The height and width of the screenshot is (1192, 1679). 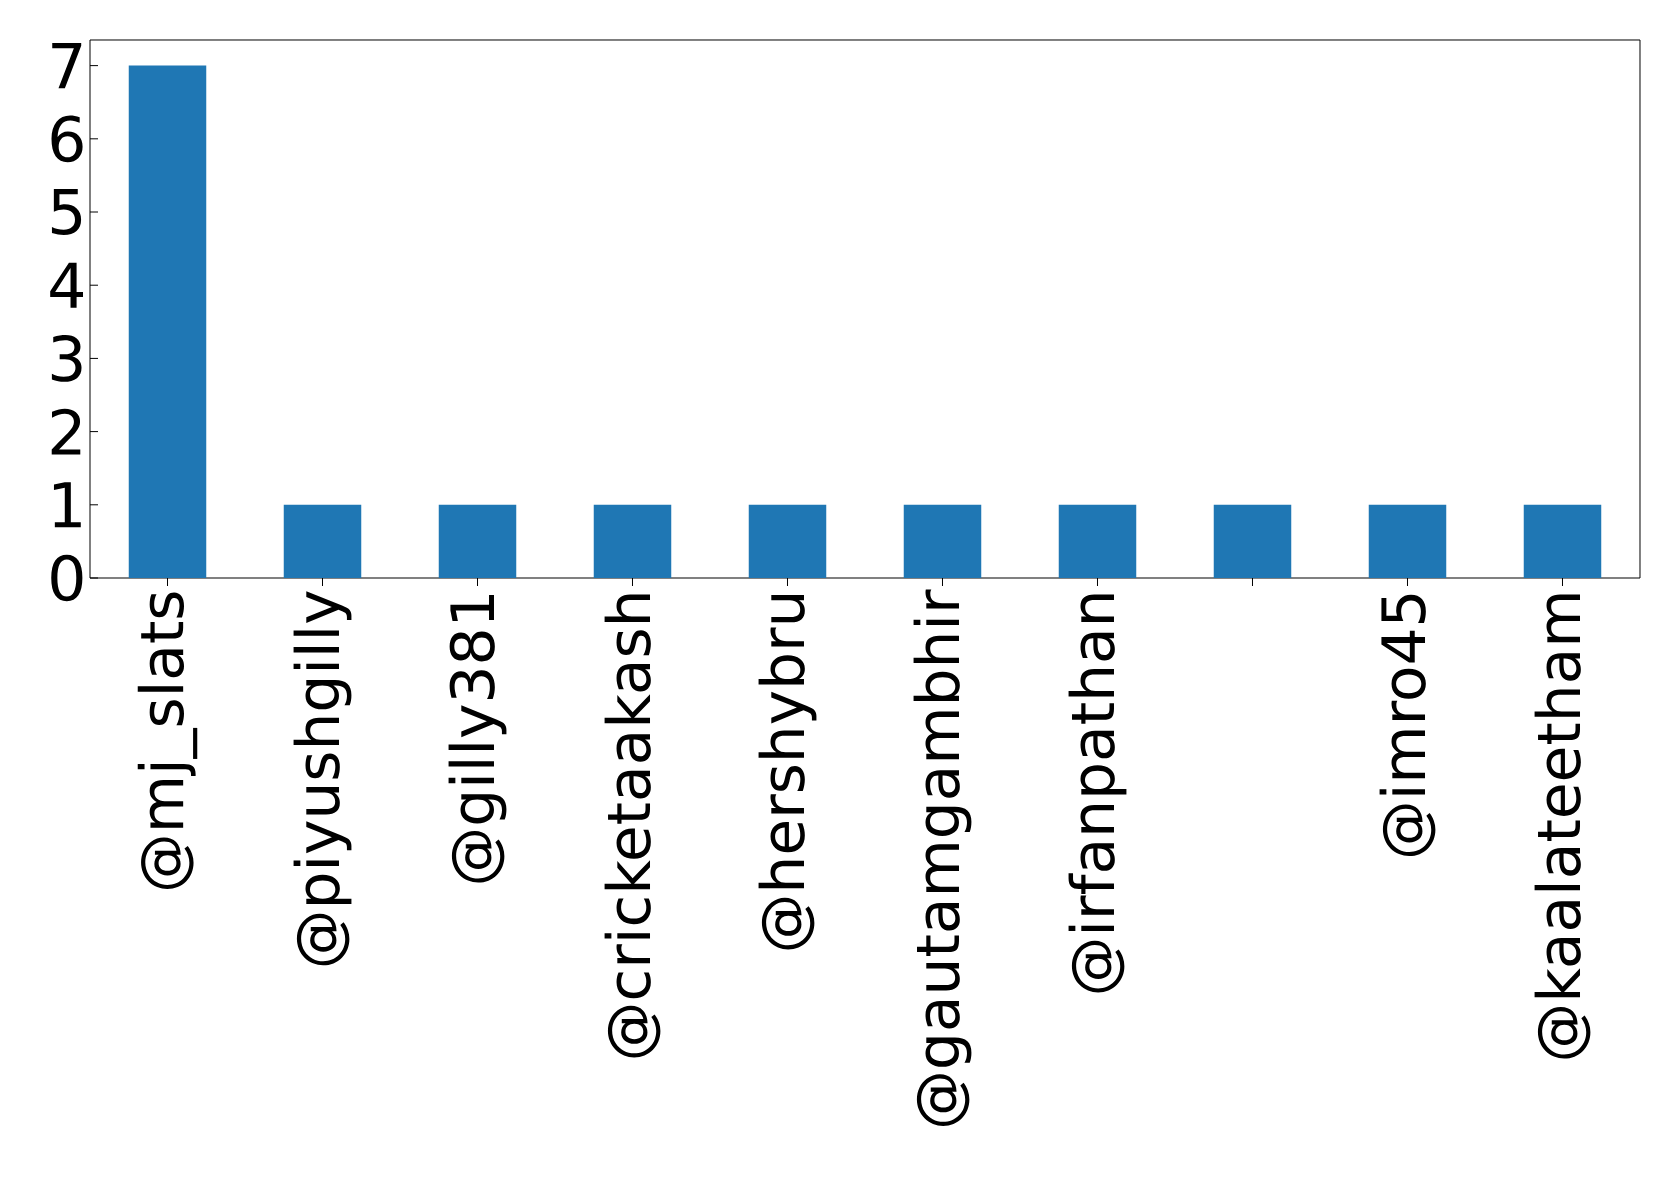 I want to click on y-tick-label: 6, so click(x=67, y=139).